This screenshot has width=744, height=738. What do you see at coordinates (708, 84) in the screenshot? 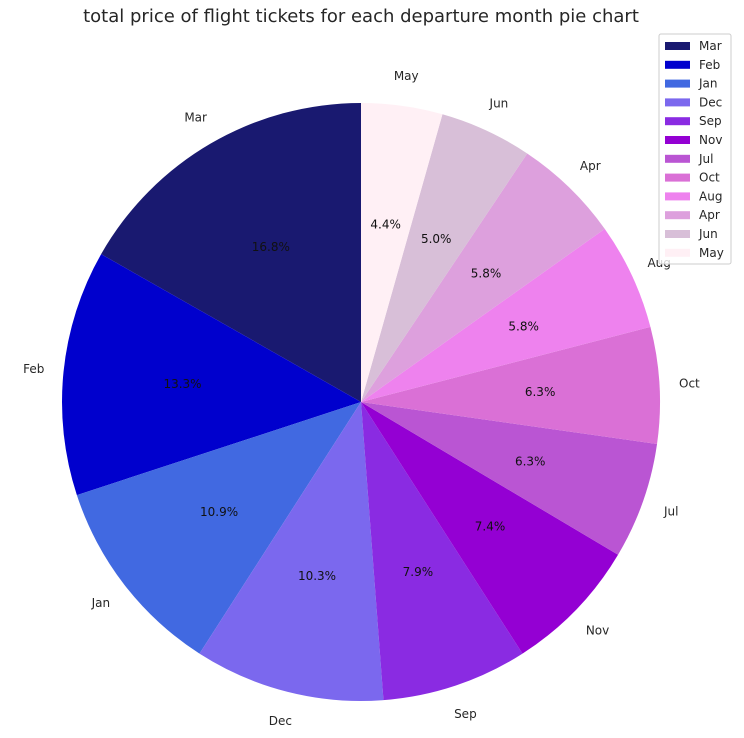
I see `legend-label-jan: Jan` at bounding box center [708, 84].